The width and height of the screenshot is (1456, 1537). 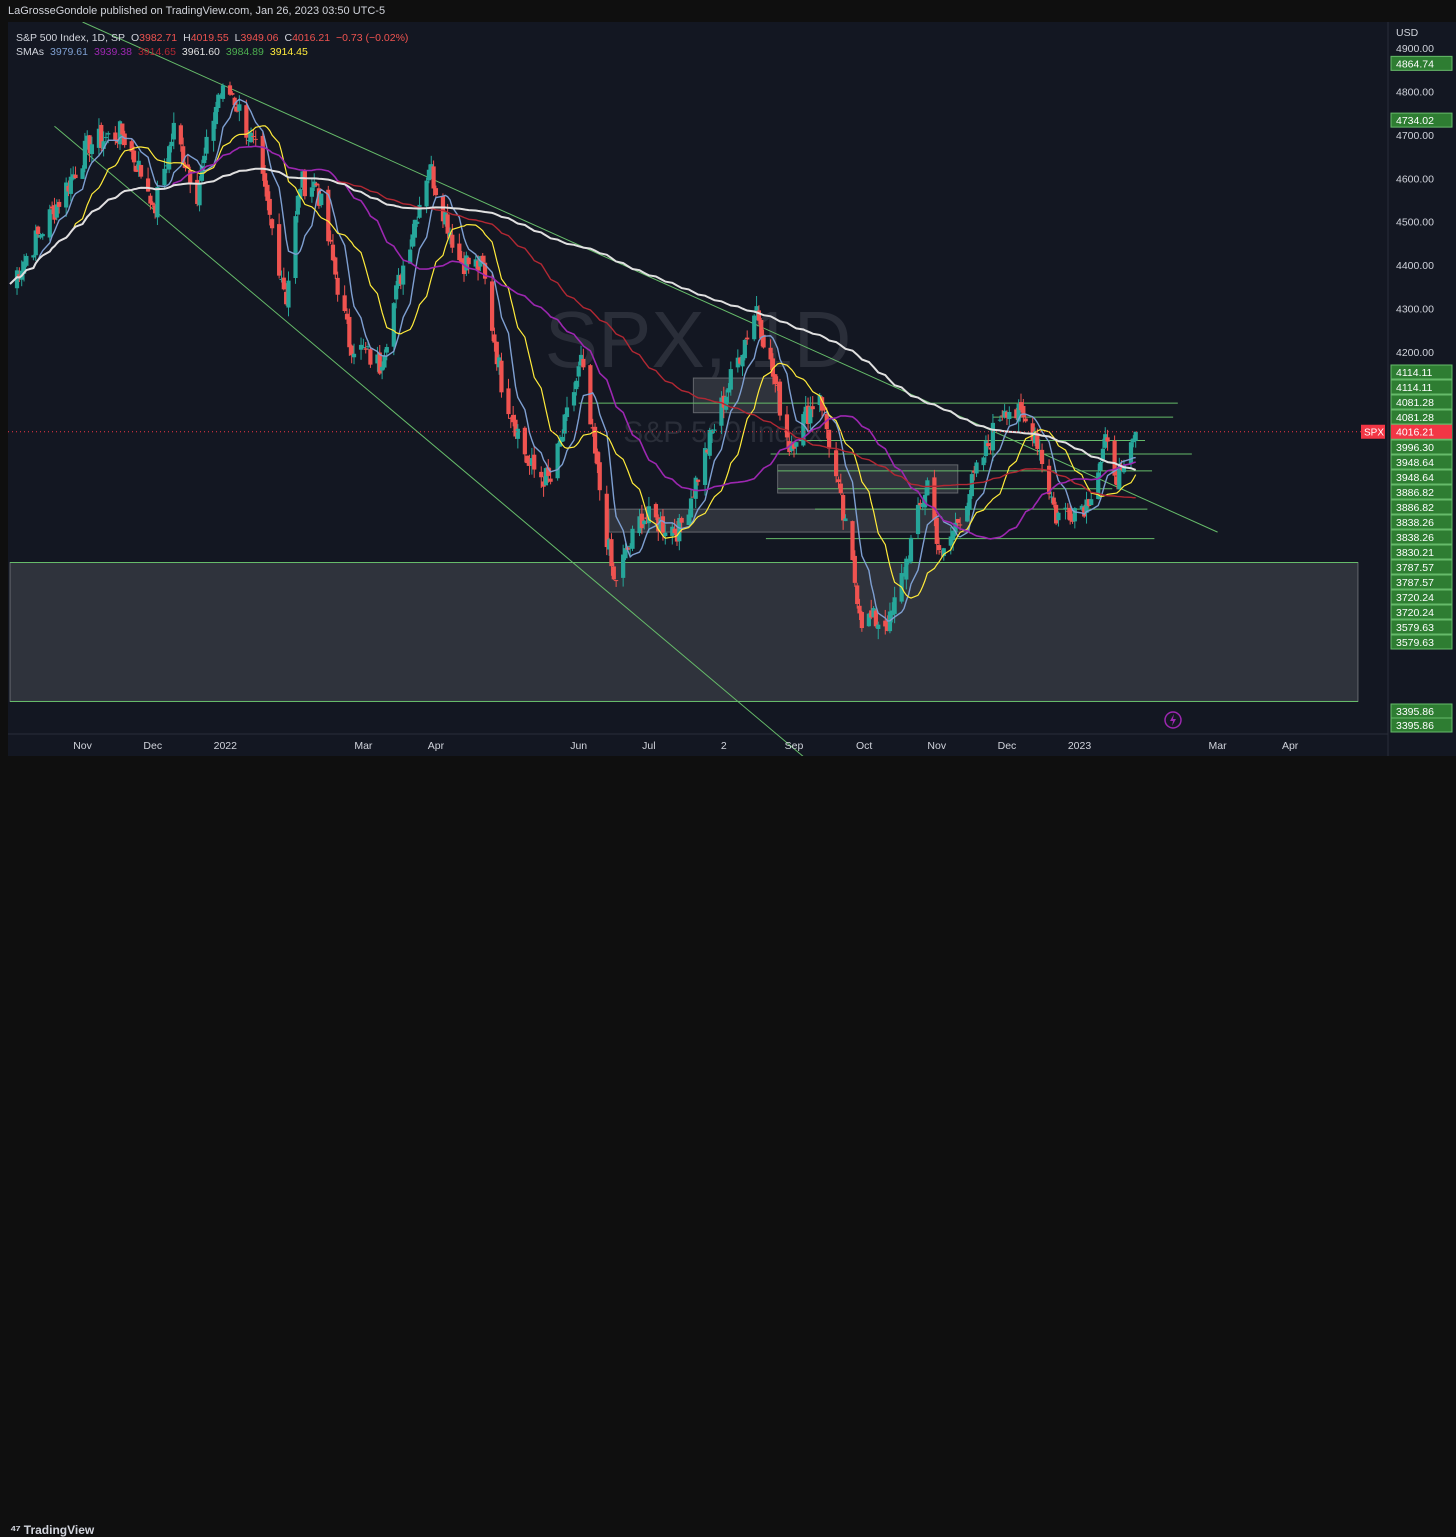 What do you see at coordinates (698, 339) in the screenshot?
I see `watermark-symbol: SPX, 1D` at bounding box center [698, 339].